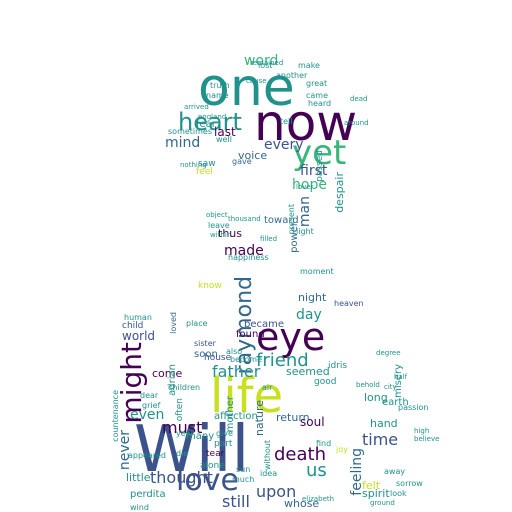  What do you see at coordinates (244, 251) in the screenshot?
I see `word-made: made` at bounding box center [244, 251].